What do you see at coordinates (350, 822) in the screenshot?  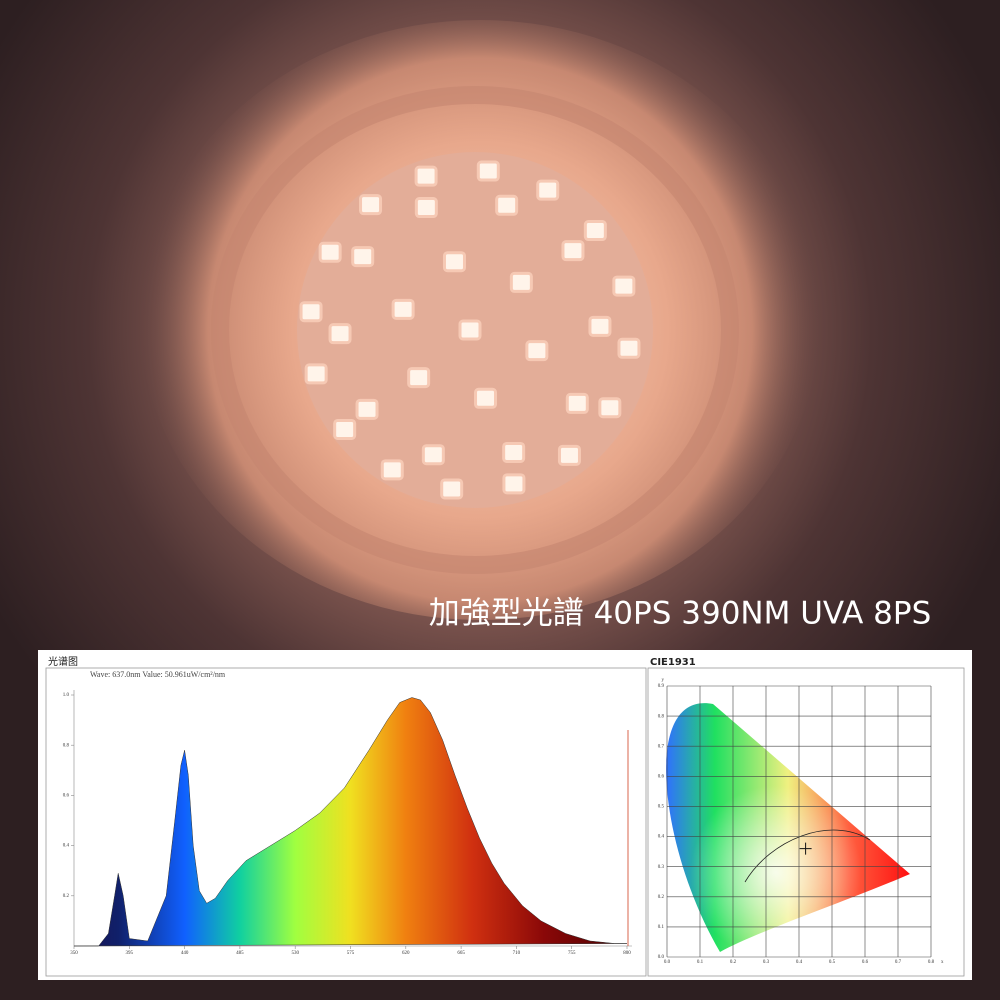 I see `spectrum-area` at bounding box center [350, 822].